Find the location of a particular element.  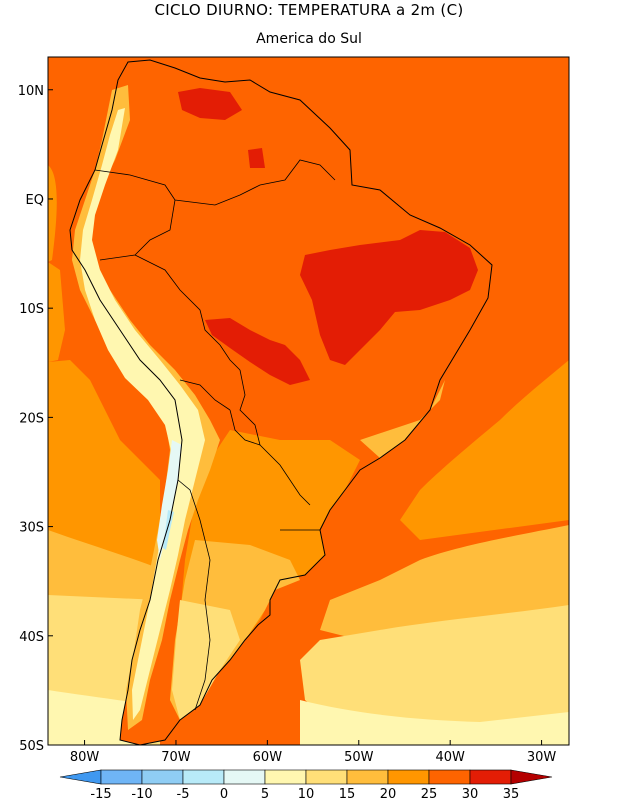

lon-label: 40W is located at coordinates (450, 757).